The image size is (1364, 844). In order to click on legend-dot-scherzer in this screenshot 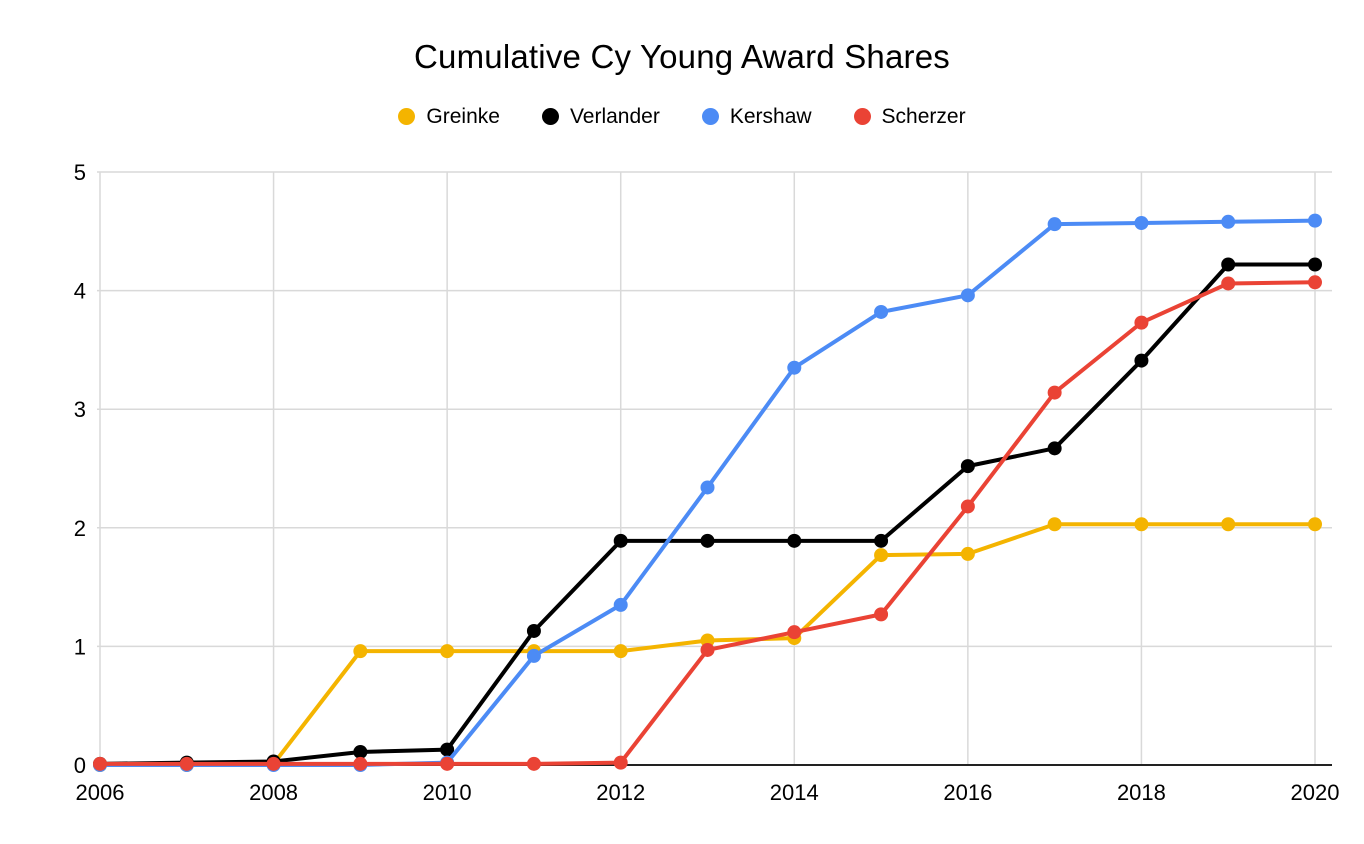, I will do `click(862, 116)`.